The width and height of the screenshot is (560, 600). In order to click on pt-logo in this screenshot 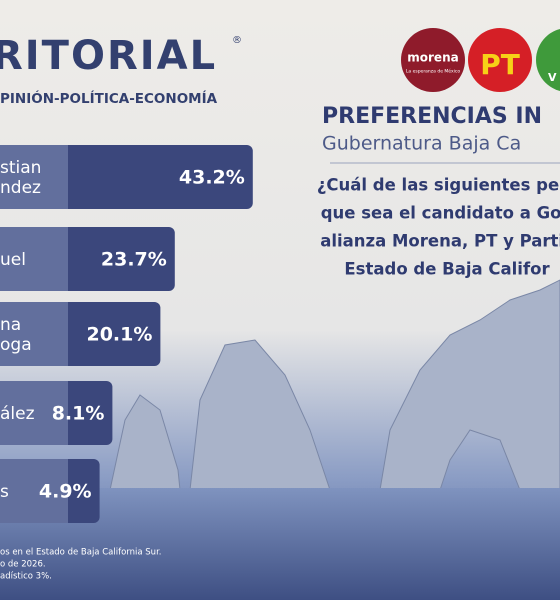, I will do `click(500, 60)`.